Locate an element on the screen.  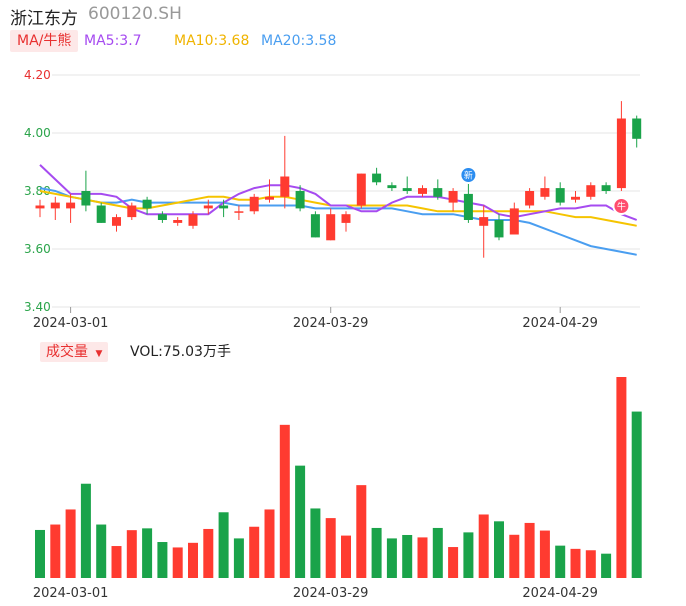
bull-marker-icon is located at coordinates (621, 206).